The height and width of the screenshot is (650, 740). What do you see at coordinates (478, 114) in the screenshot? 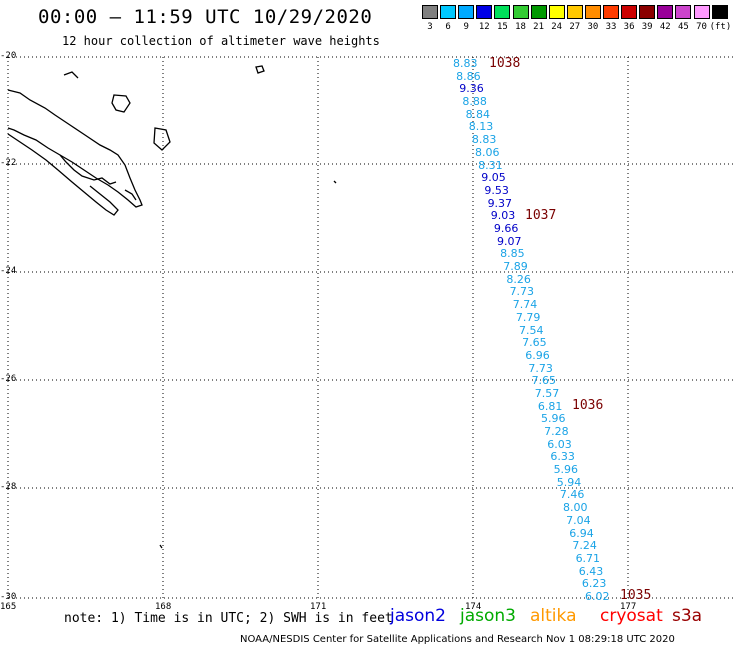
I see `swh-reading: 8.84` at bounding box center [478, 114].